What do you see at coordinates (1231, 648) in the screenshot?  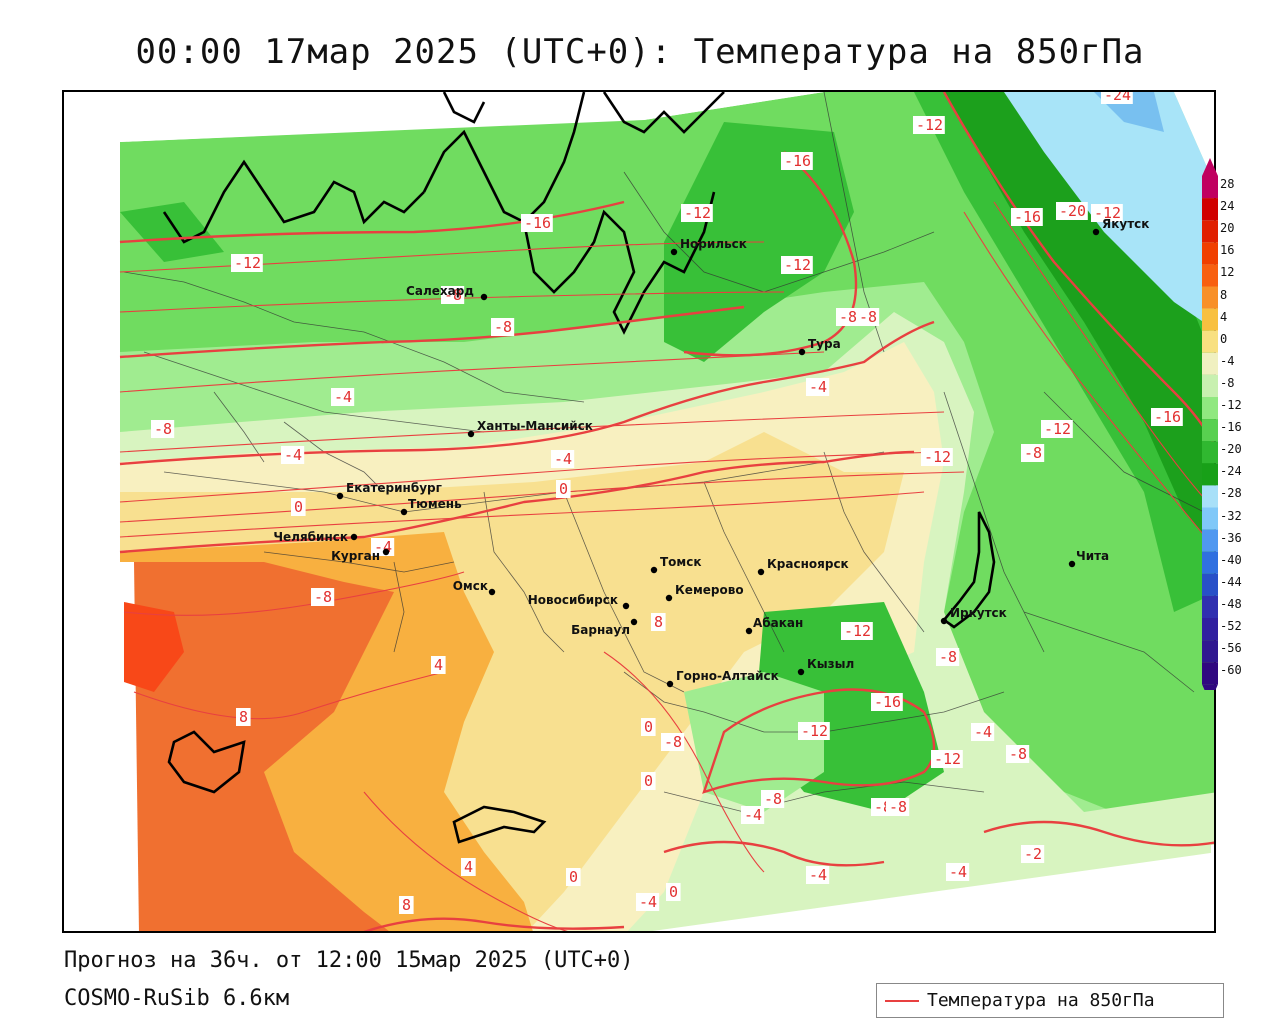 I see `scale-tick-label: -56` at bounding box center [1231, 648].